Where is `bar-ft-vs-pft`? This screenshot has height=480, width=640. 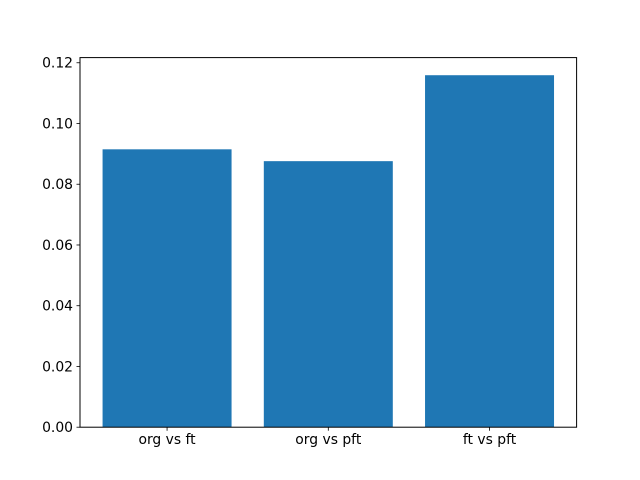 bar-ft-vs-pft is located at coordinates (490, 251).